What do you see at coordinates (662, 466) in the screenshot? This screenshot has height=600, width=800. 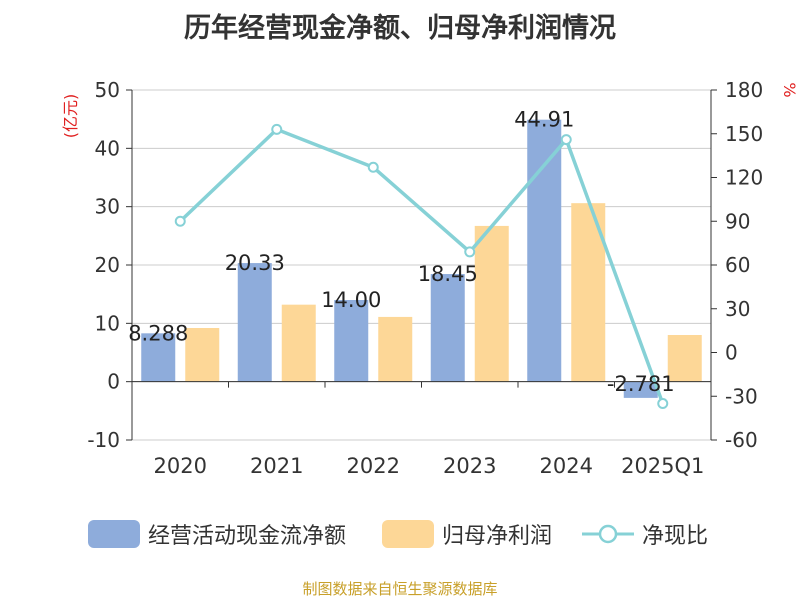 I see `x-tick-label: 2025Q1` at bounding box center [662, 466].